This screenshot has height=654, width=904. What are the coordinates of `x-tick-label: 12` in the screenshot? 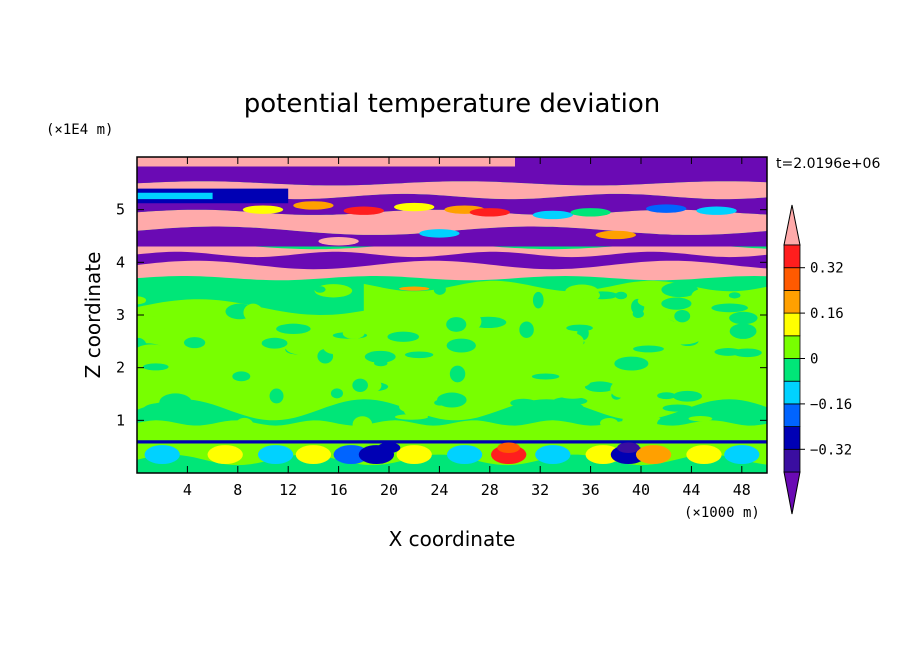 It's located at (288, 490).